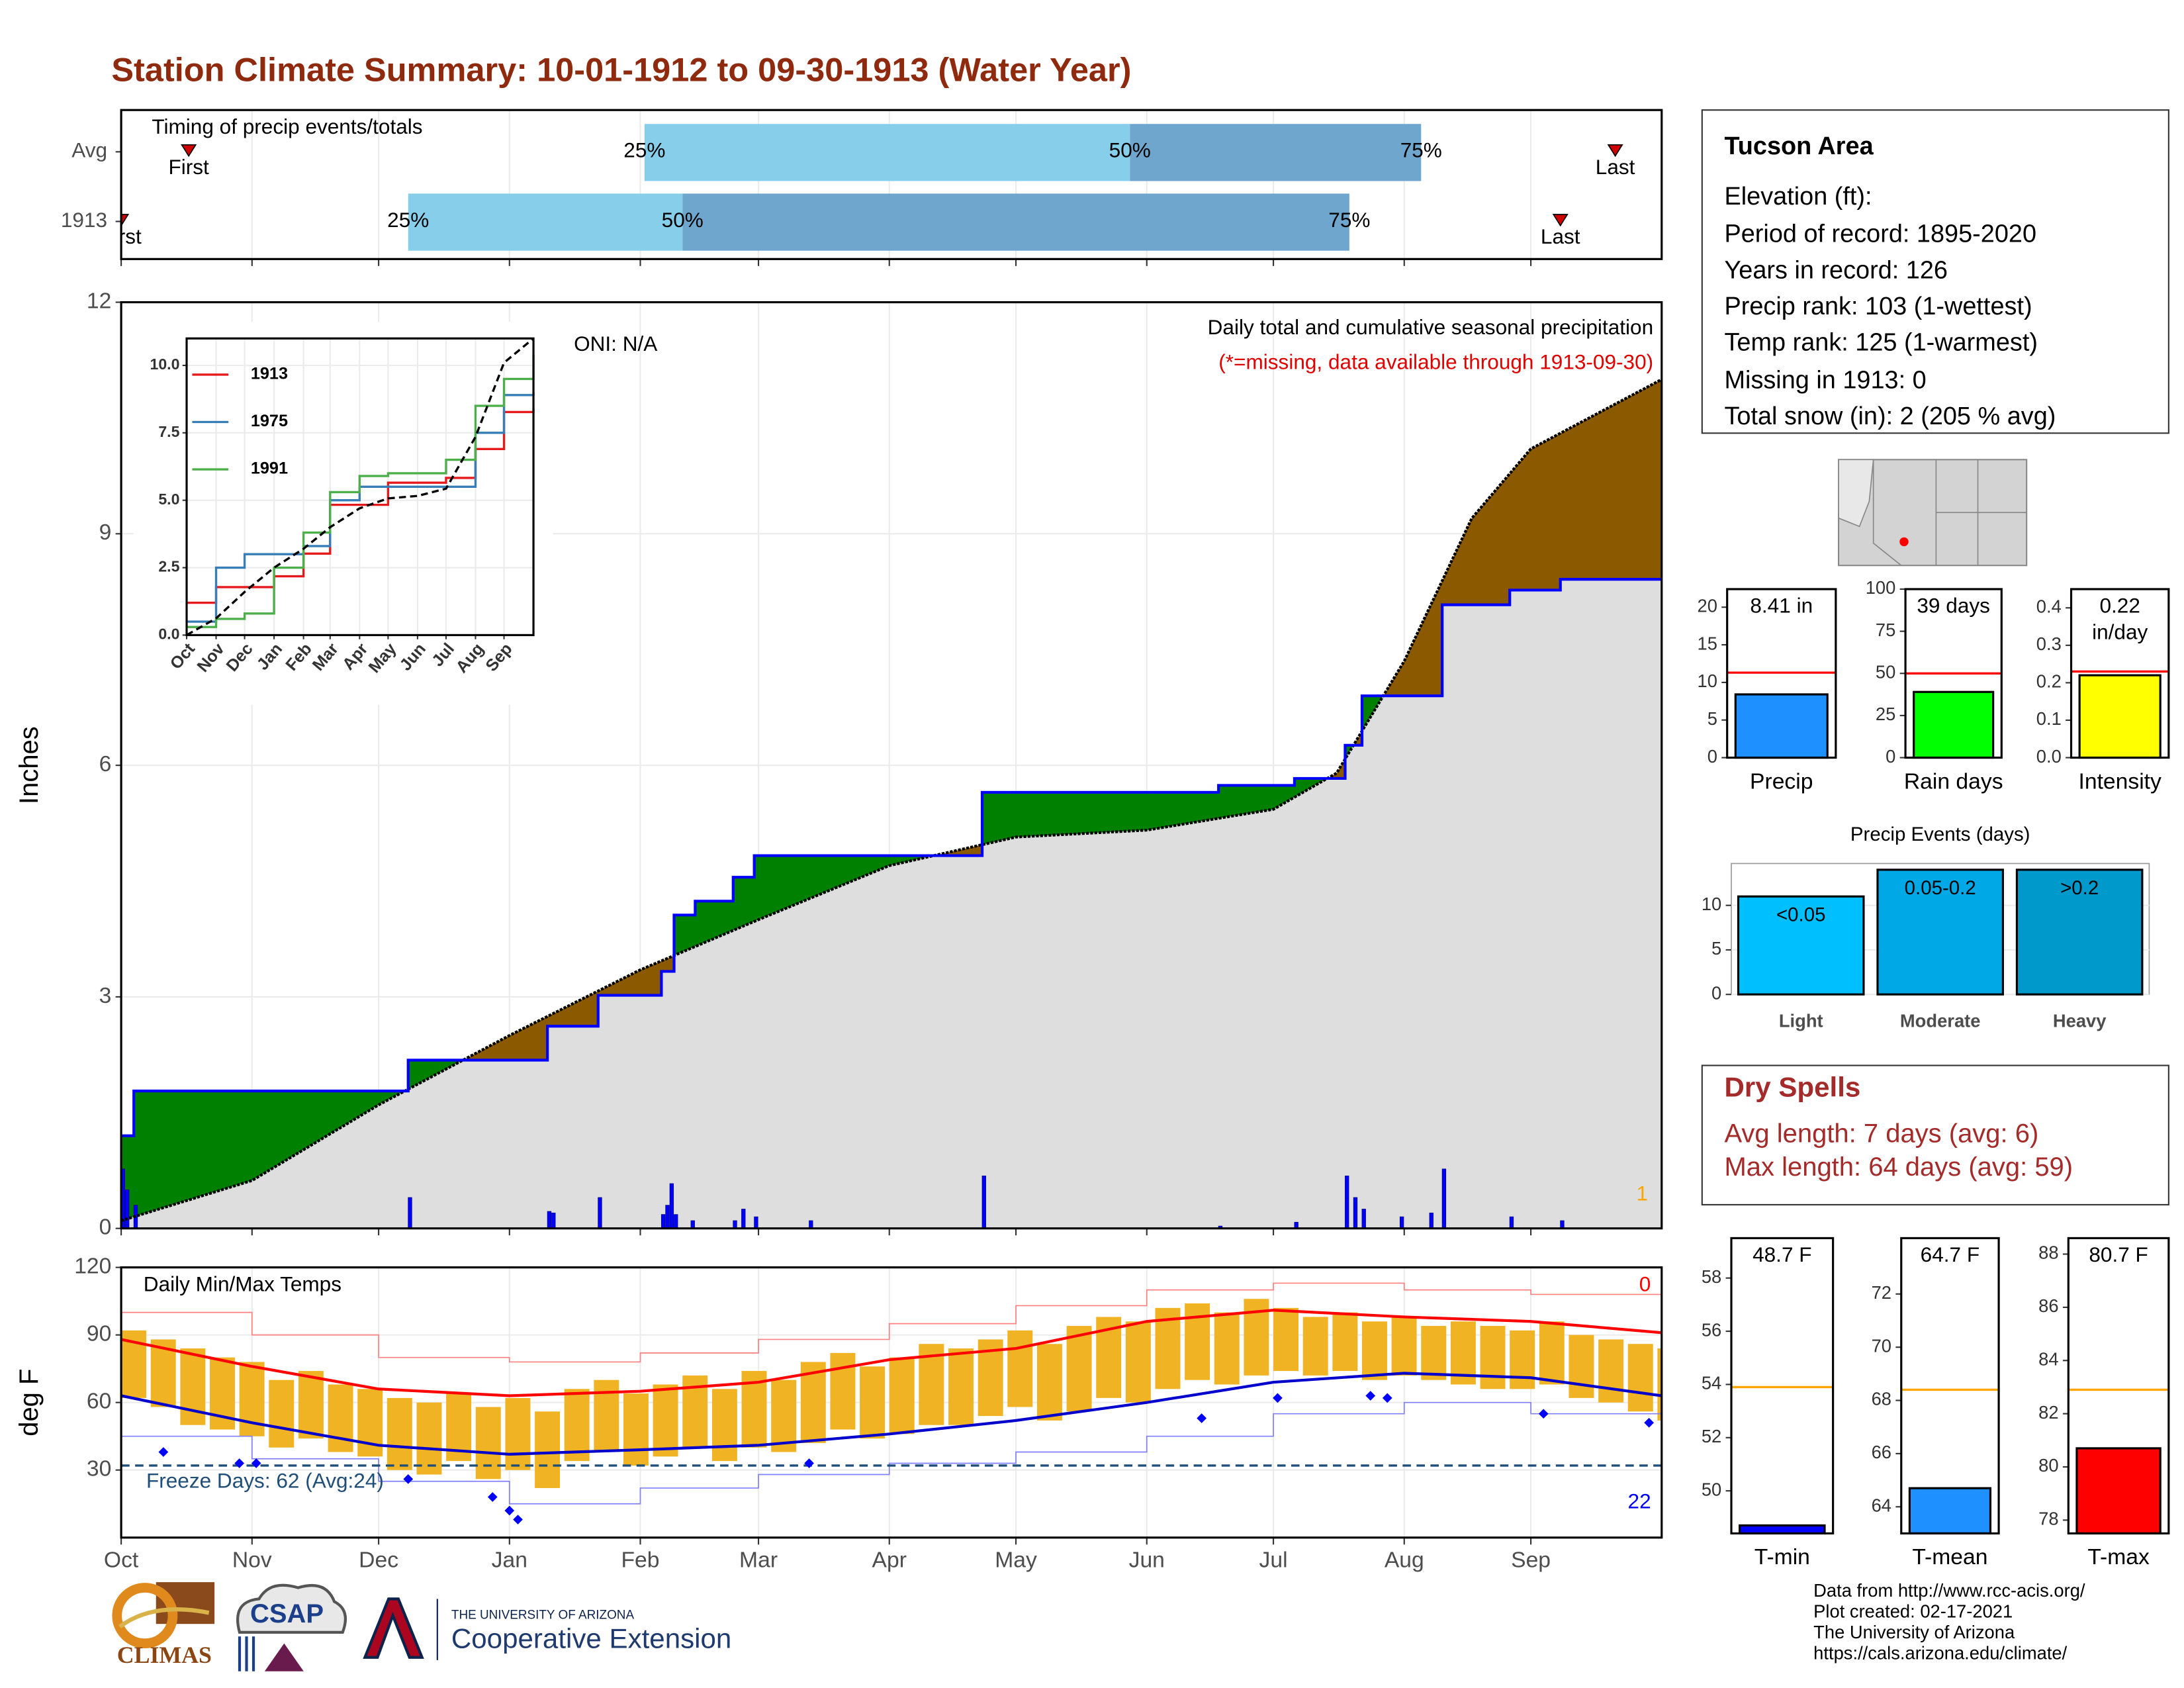  Describe the element at coordinates (1615, 167) in the screenshot. I see `event-label: Last` at that location.